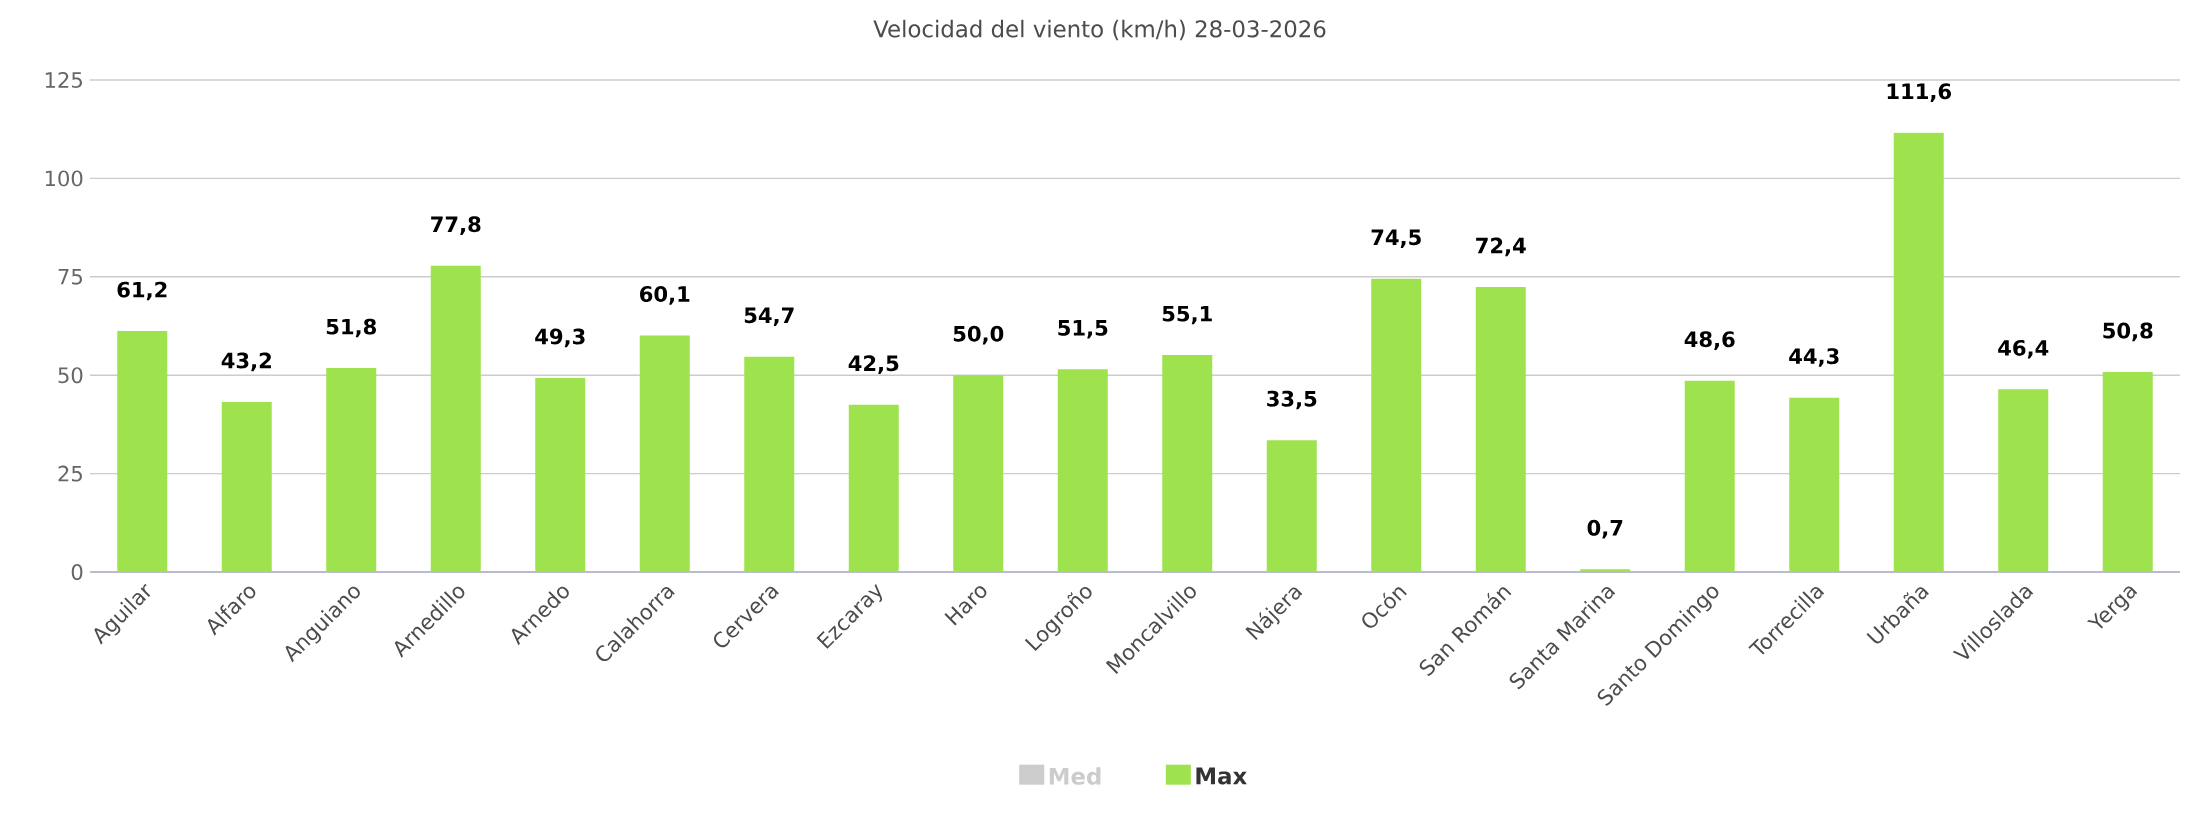 Image resolution: width=2200 pixels, height=840 pixels. Describe the element at coordinates (1919, 92) in the screenshot. I see `data-label: 111,6` at that location.